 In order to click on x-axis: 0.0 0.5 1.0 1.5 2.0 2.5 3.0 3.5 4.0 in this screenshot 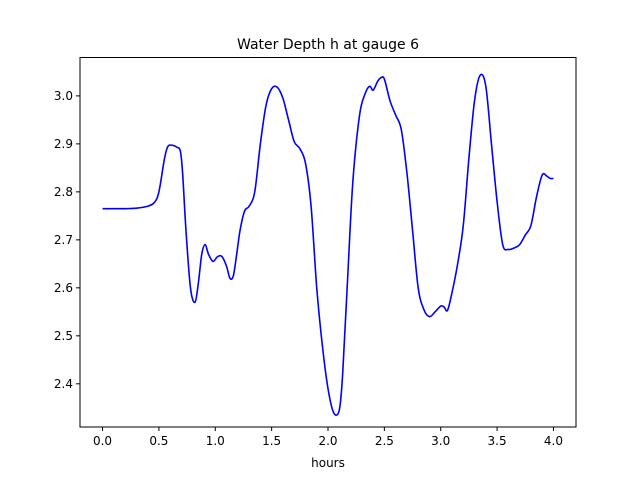, I will do `click(328, 437)`.